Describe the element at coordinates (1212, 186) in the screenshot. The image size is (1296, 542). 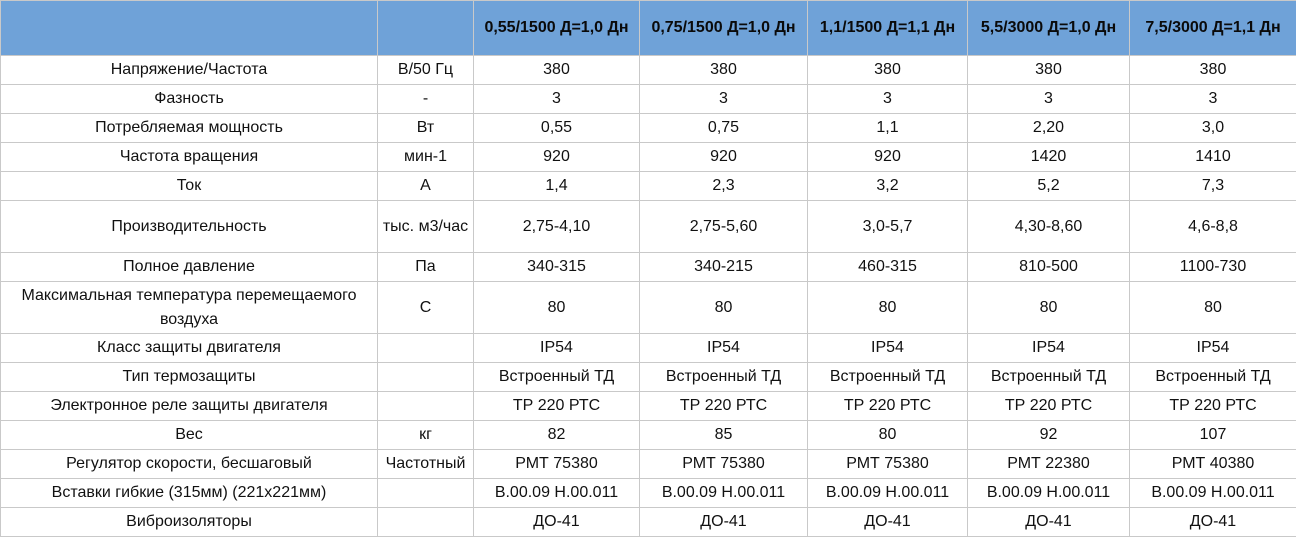
I see `value-cell: 7,3` at that location.